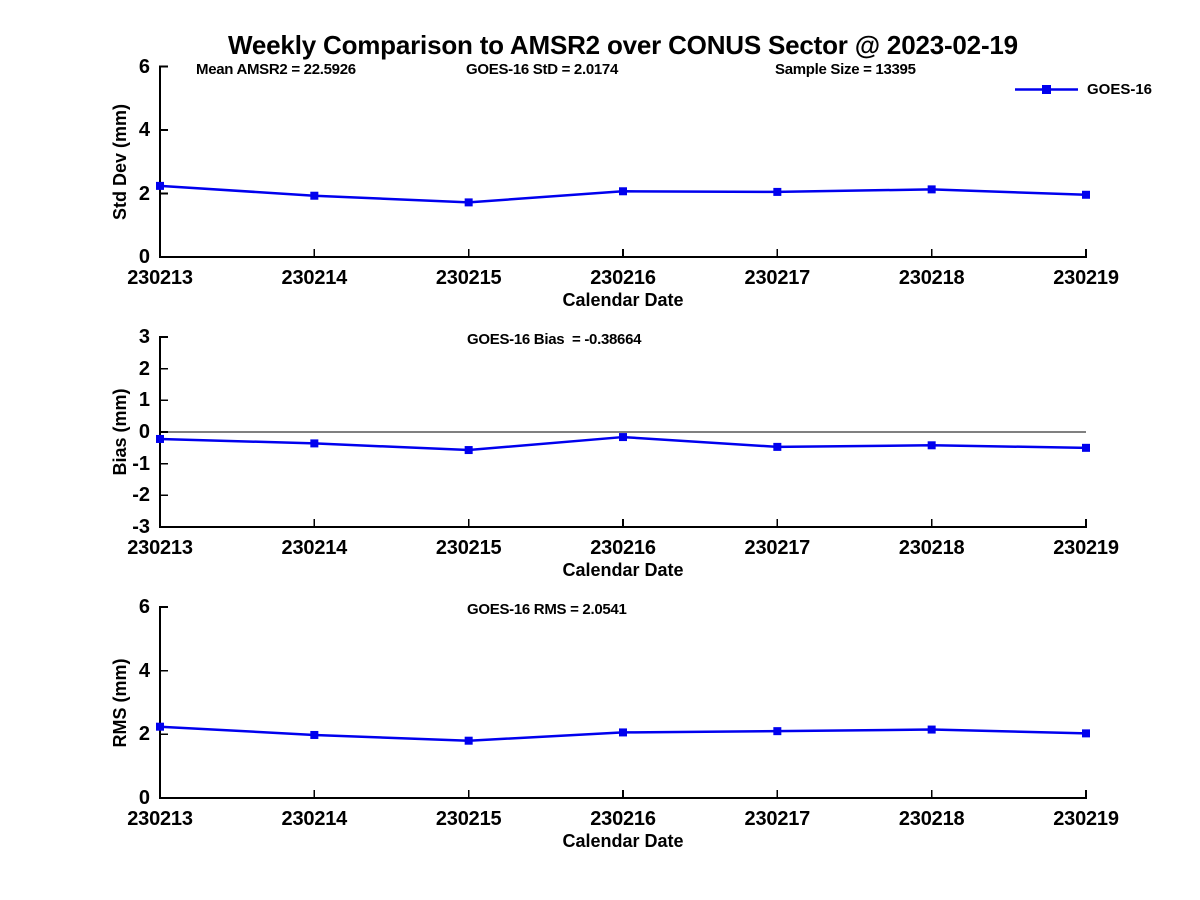  Describe the element at coordinates (120, 432) in the screenshot. I see `y-axis-label-bias: Bias (mm)` at that location.